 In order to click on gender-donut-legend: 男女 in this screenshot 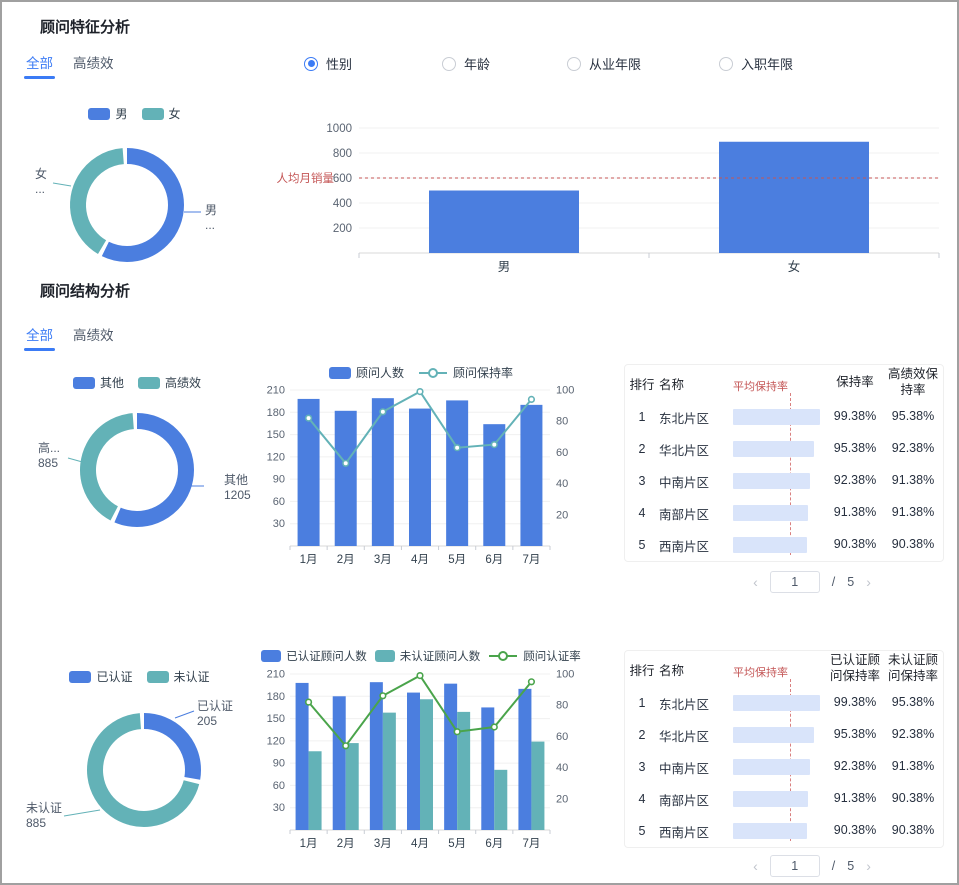, I will do `click(134, 113)`.